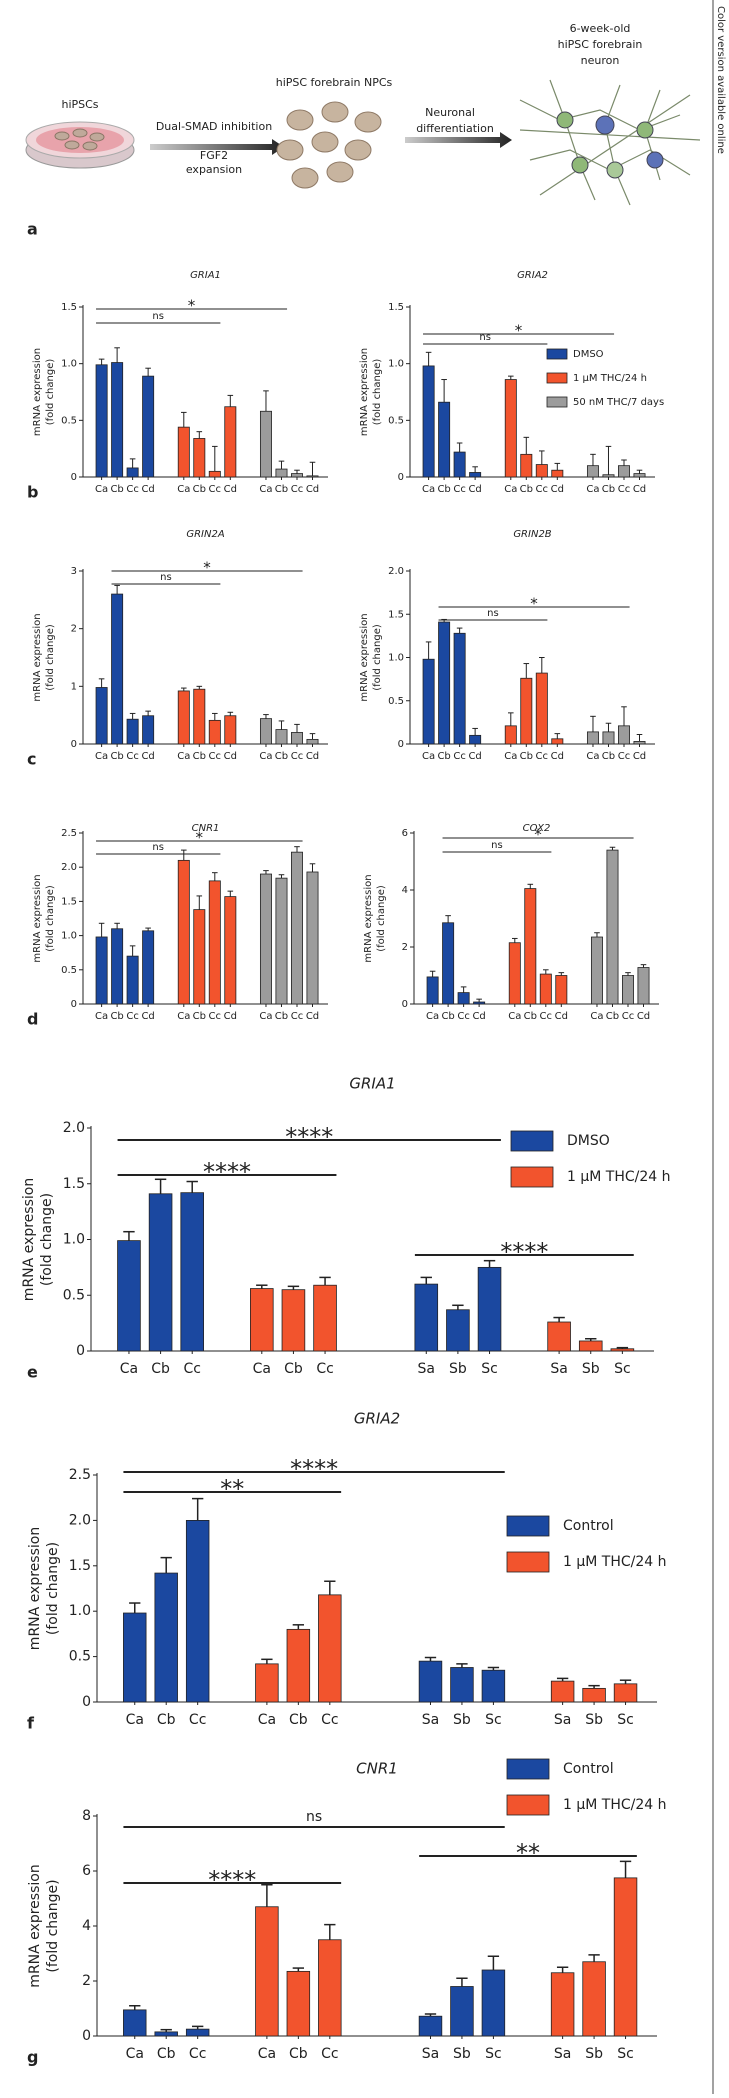 The image size is (729, 2098). What do you see at coordinates (79, 139) in the screenshot?
I see `cells` at bounding box center [79, 139].